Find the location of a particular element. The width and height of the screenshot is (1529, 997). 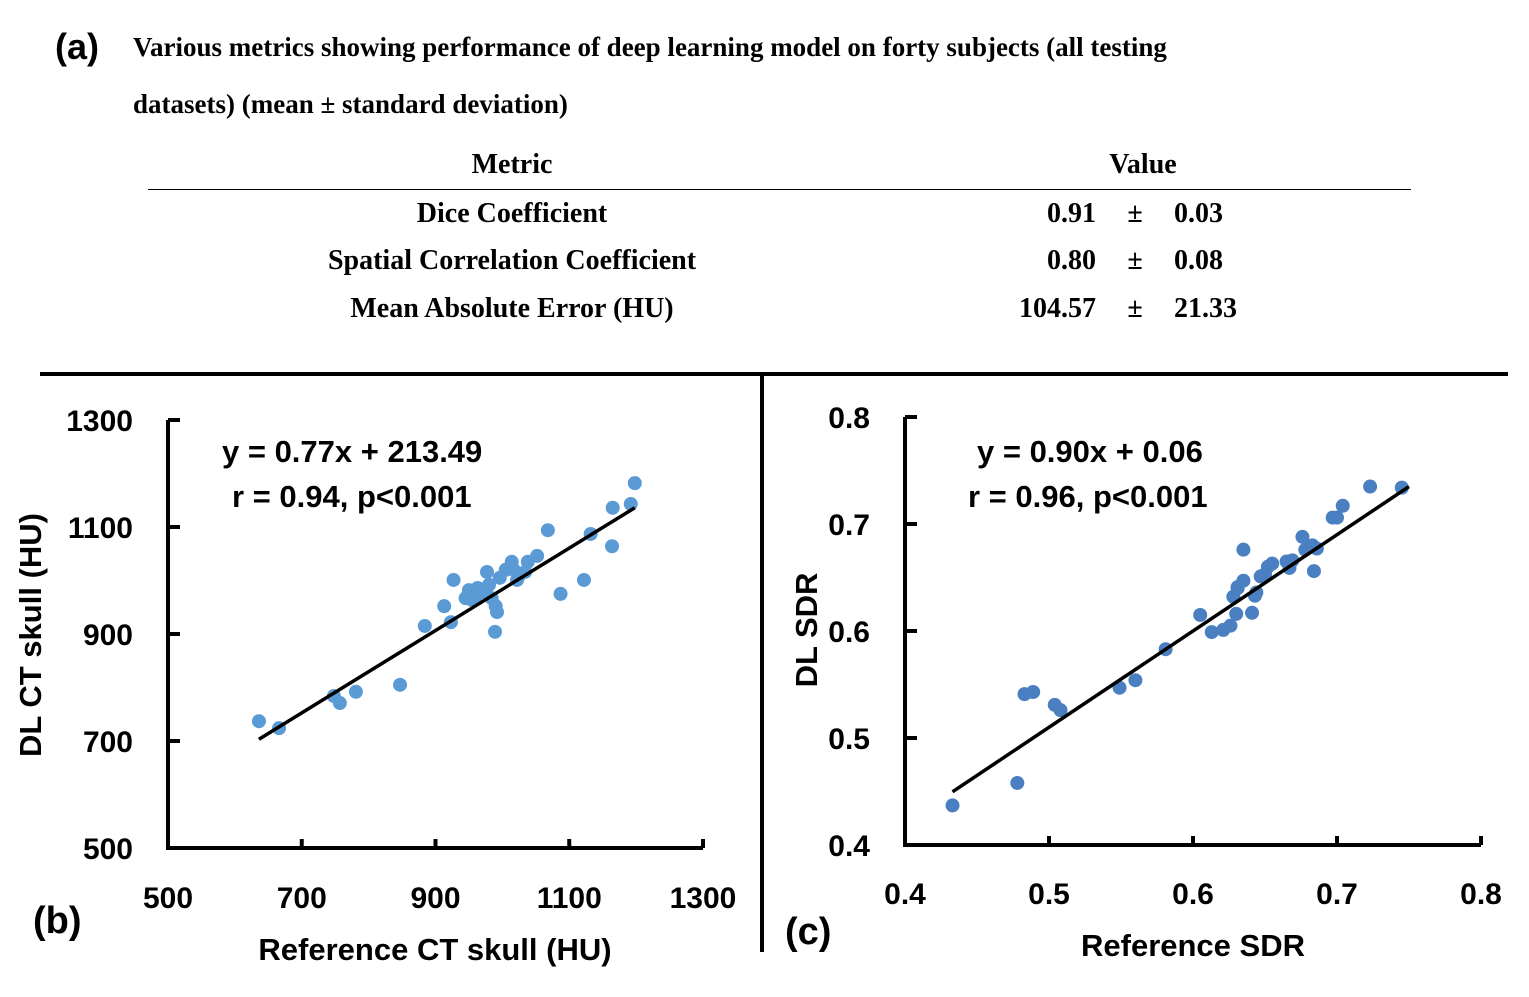

correlation-stats: r = 0.94, p<0.001 is located at coordinates (352, 496).